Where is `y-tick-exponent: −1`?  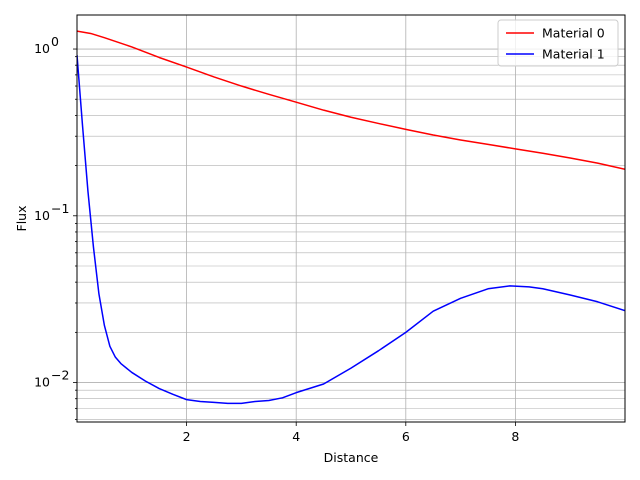 y-tick-exponent: −1 is located at coordinates (60, 208).